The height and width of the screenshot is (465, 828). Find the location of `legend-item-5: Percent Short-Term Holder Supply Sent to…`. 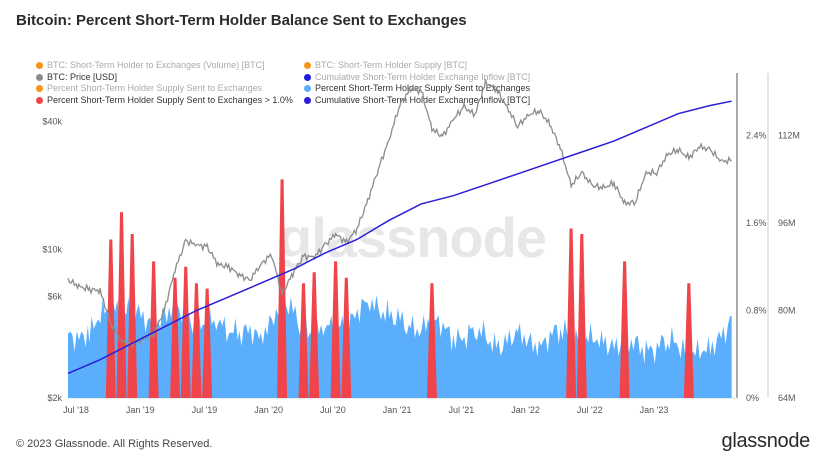

legend-item-5: Percent Short-Term Holder Supply Sent to… is located at coordinates (417, 89).